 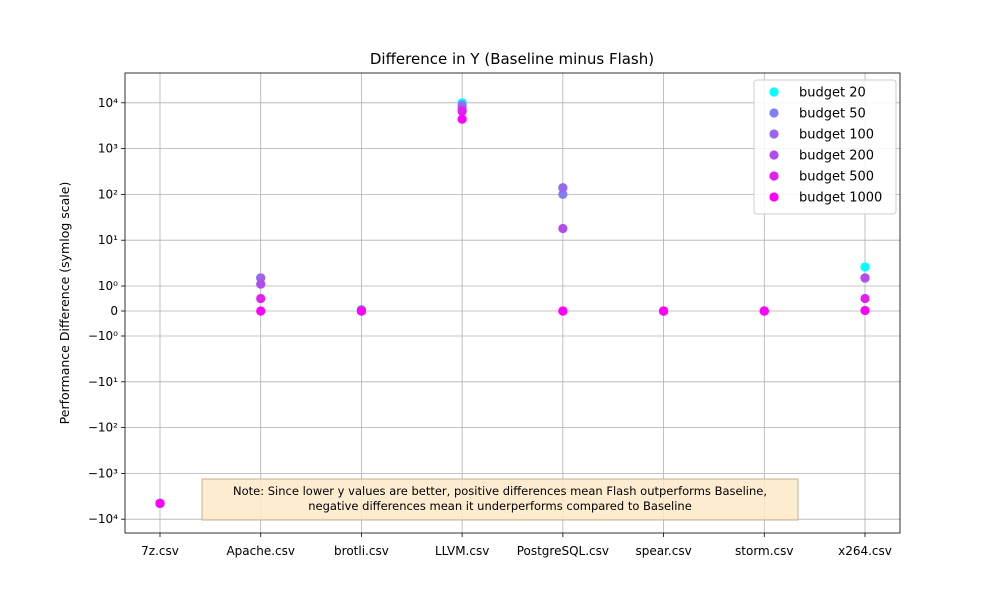 I want to click on y-tick-label: 0, so click(x=114, y=311).